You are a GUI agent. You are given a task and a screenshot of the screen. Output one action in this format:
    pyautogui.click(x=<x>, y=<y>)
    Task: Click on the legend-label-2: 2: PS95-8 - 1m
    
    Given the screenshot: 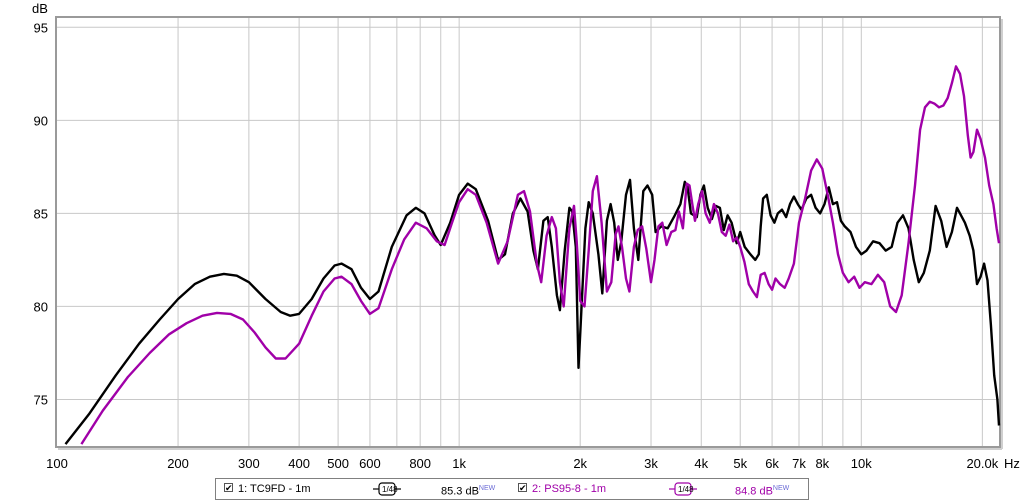 What is the action you would take?
    pyautogui.click(x=569, y=489)
    